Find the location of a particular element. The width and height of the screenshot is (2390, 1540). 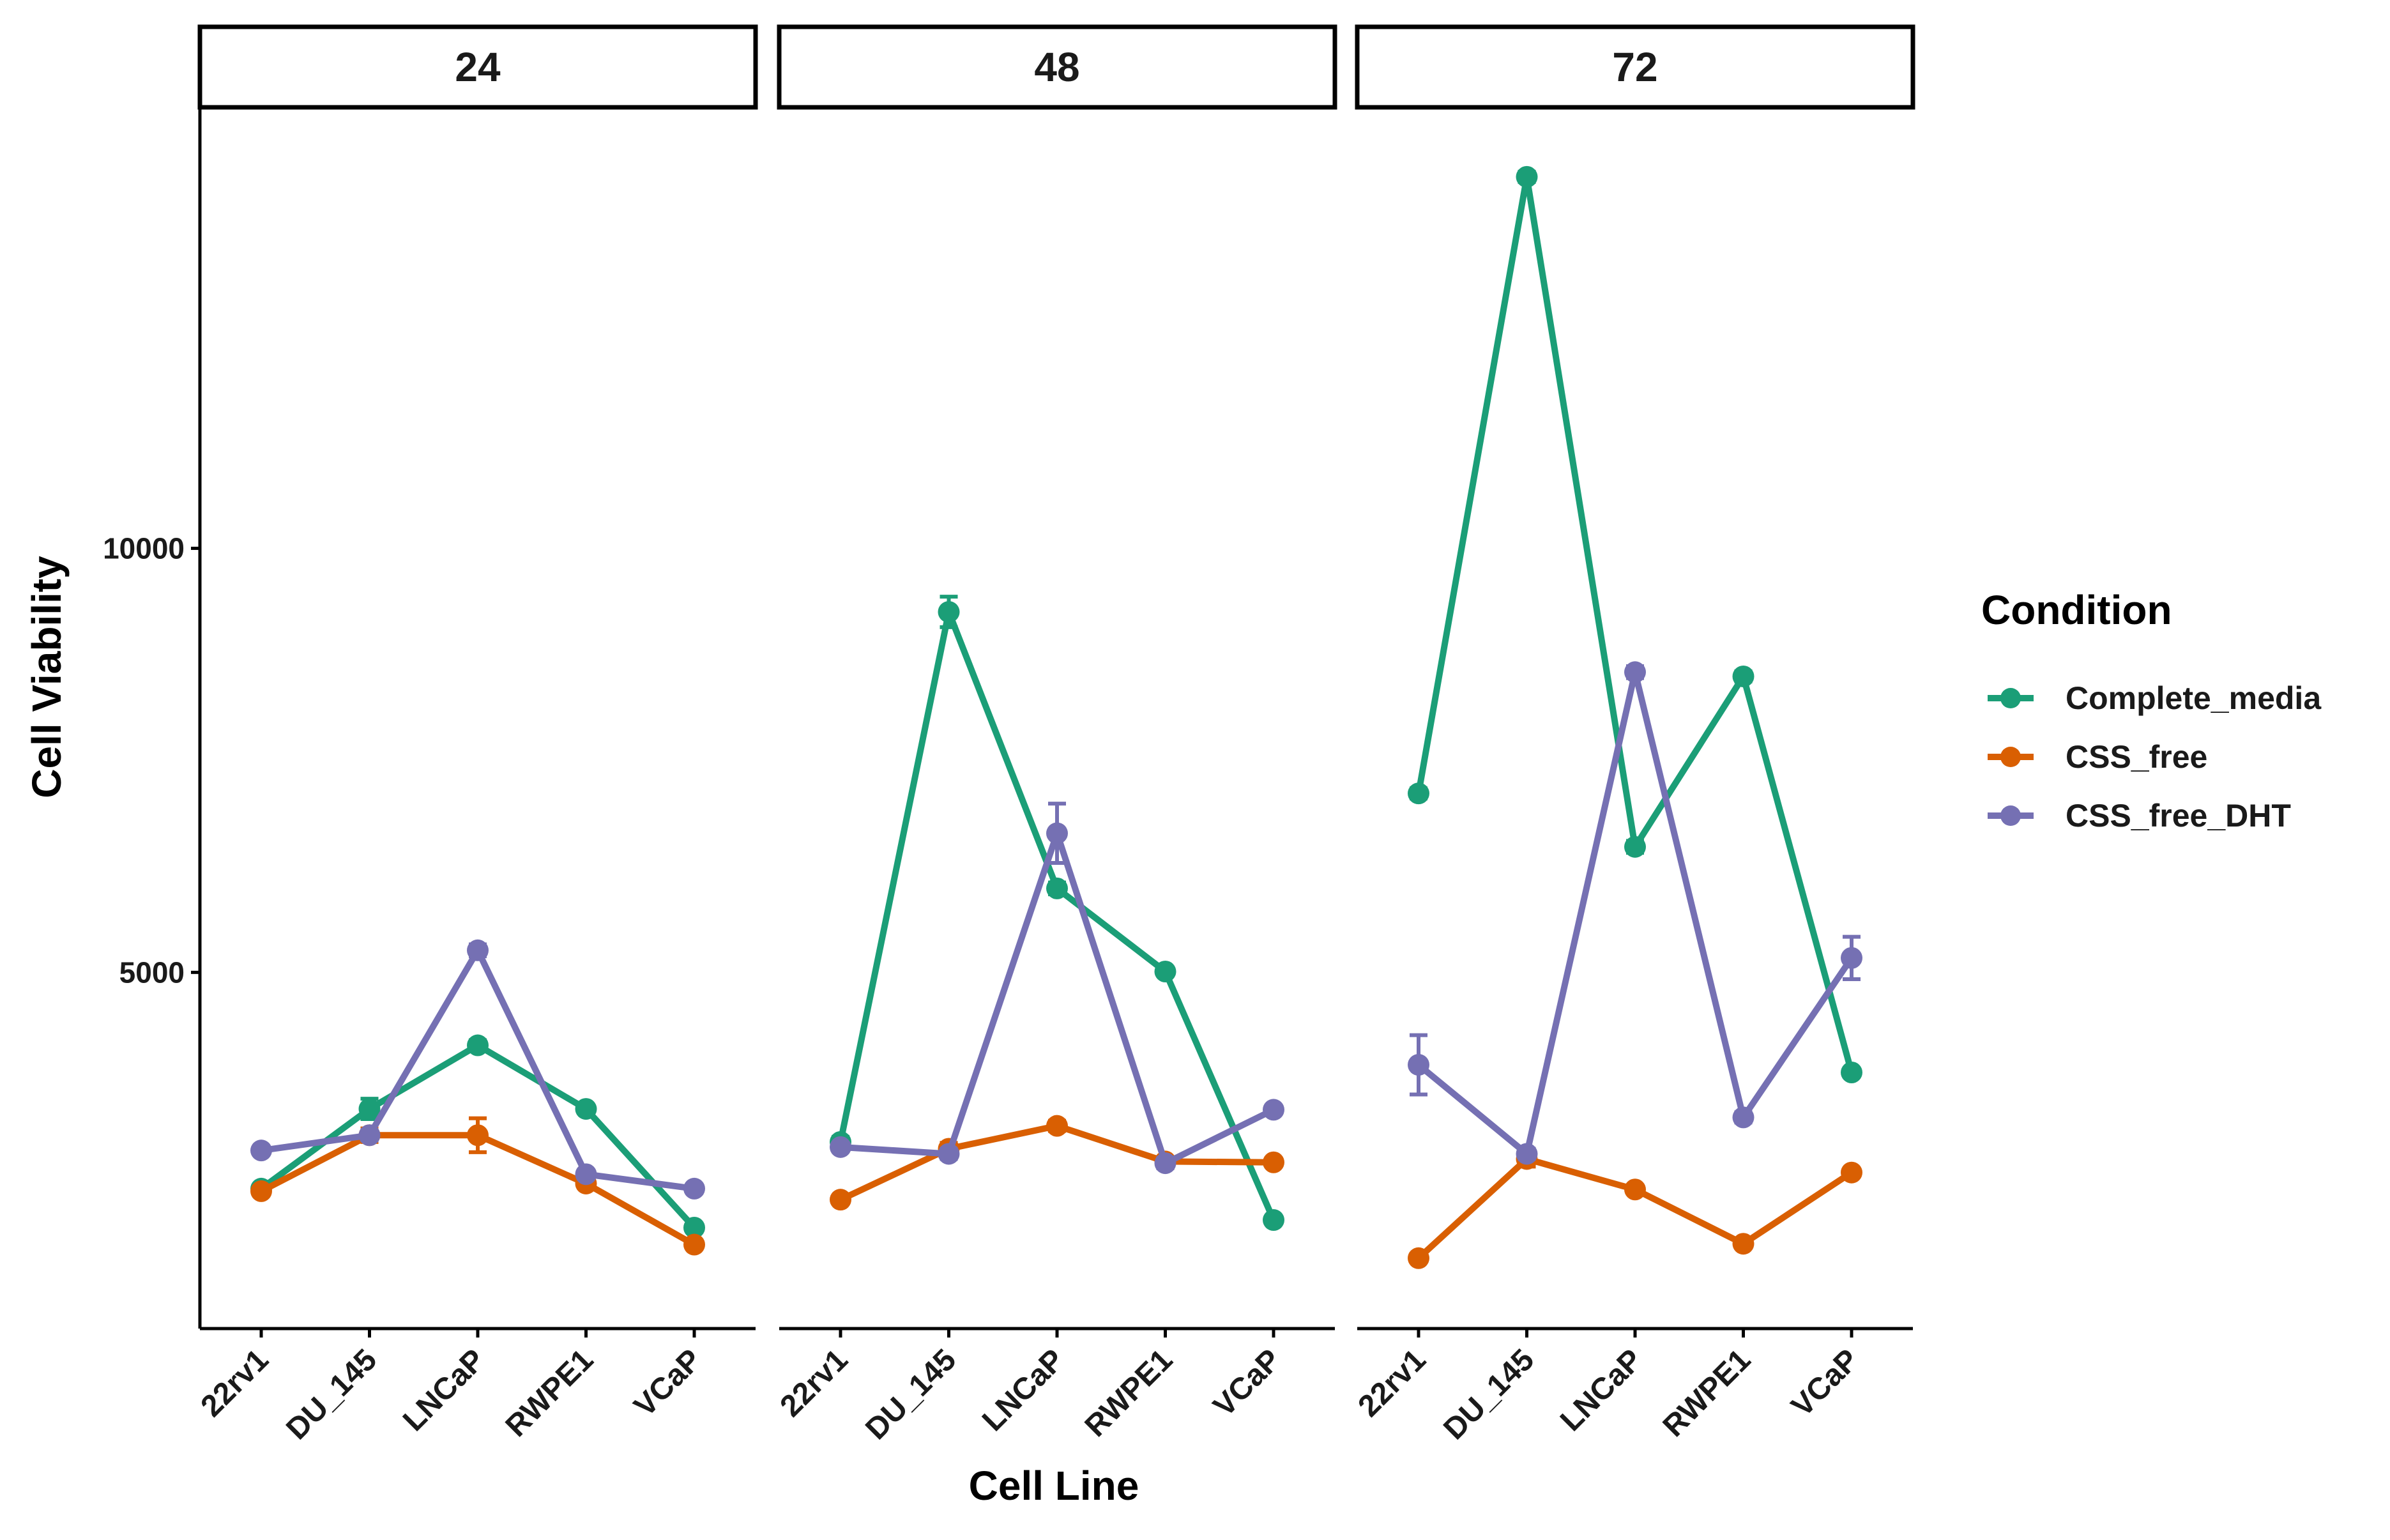

legend-item: Complete_media is located at coordinates (2155, 698).